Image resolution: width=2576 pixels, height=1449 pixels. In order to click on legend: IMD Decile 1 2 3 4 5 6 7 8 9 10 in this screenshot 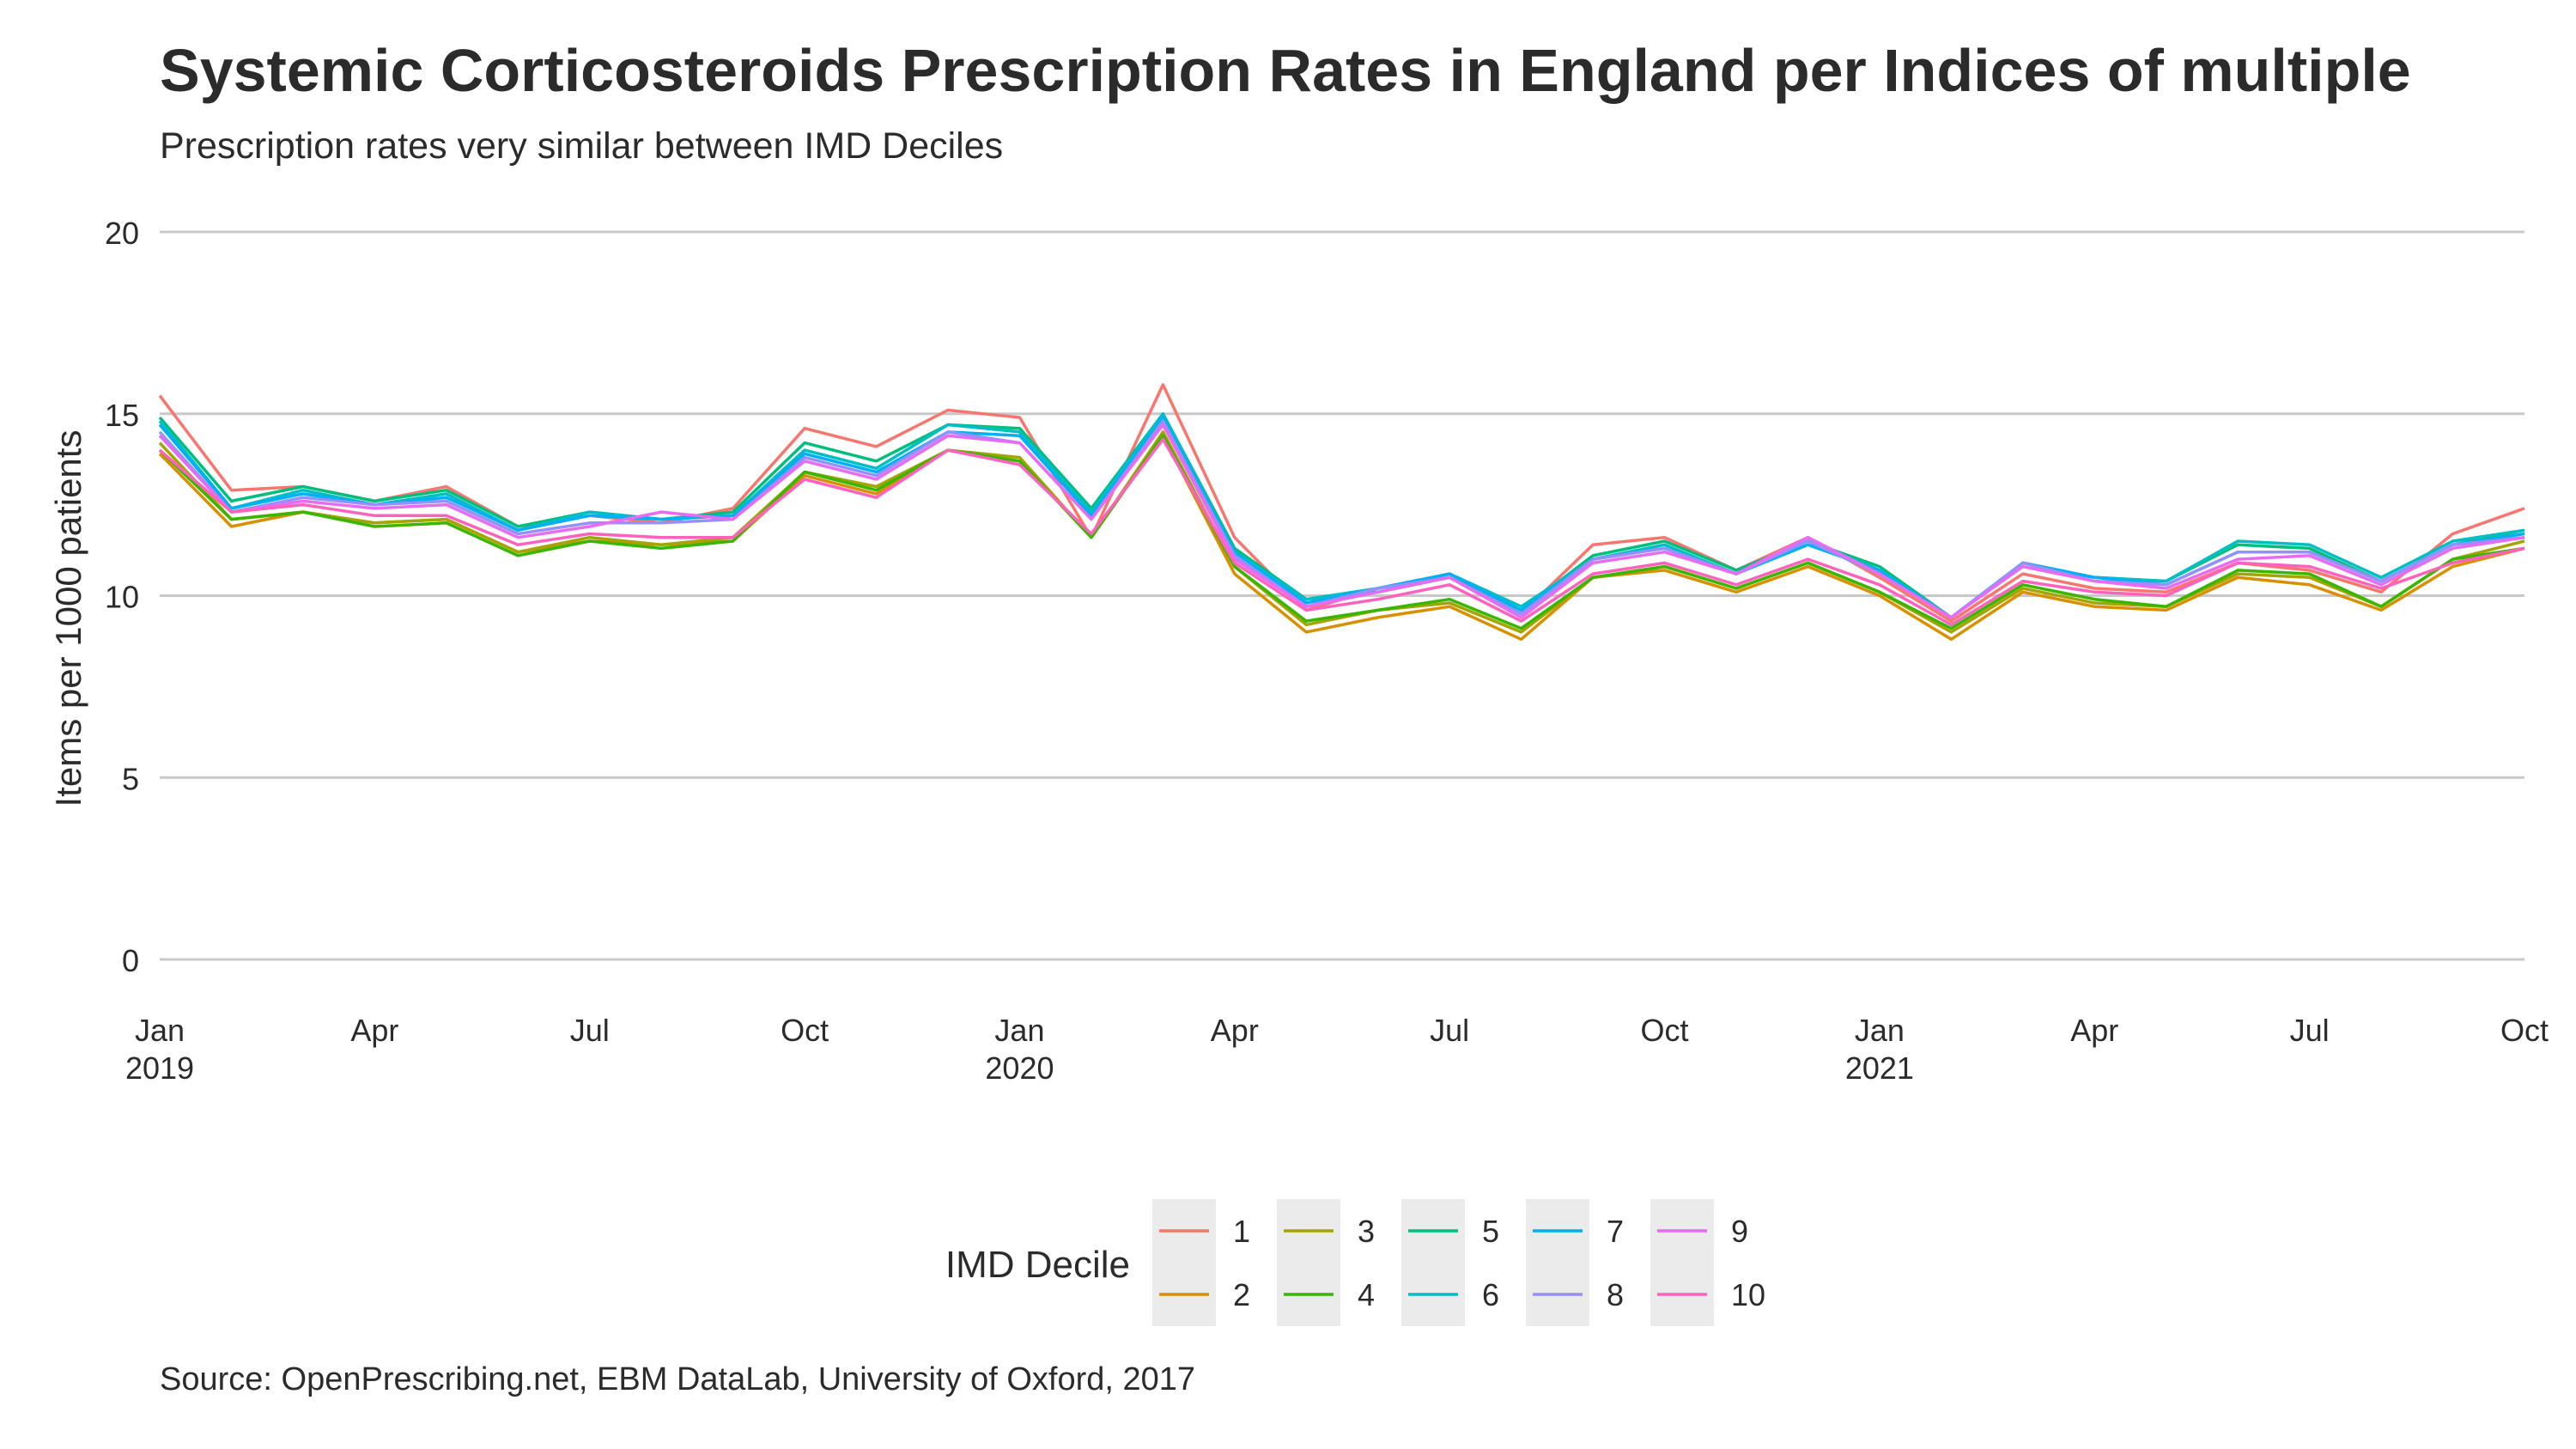, I will do `click(1355, 1262)`.